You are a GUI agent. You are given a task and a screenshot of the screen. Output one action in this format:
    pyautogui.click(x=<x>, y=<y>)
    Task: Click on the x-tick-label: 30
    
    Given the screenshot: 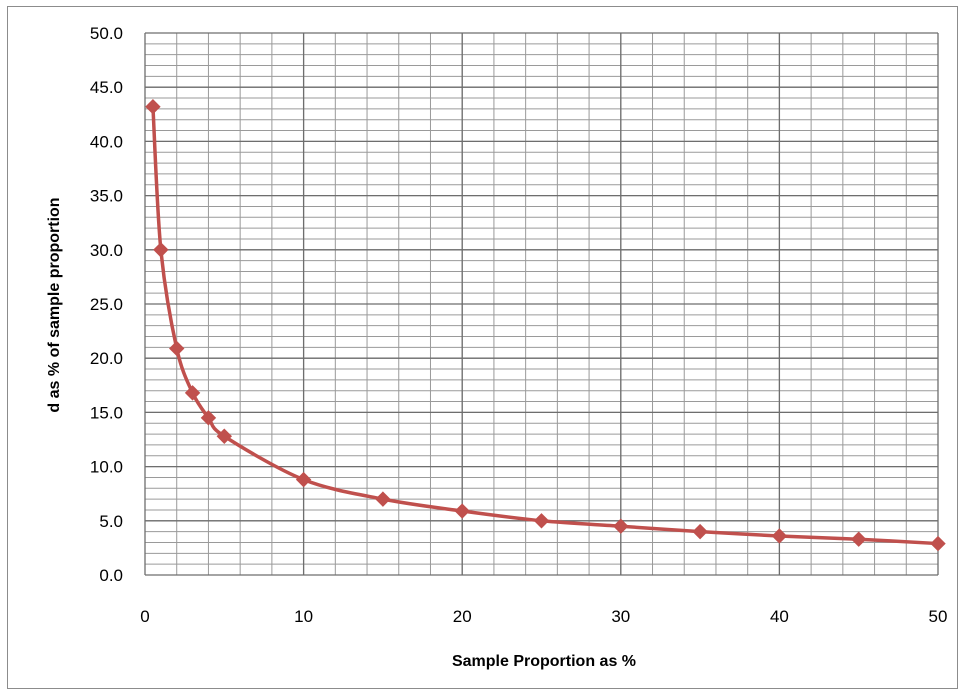 What is the action you would take?
    pyautogui.click(x=620, y=616)
    